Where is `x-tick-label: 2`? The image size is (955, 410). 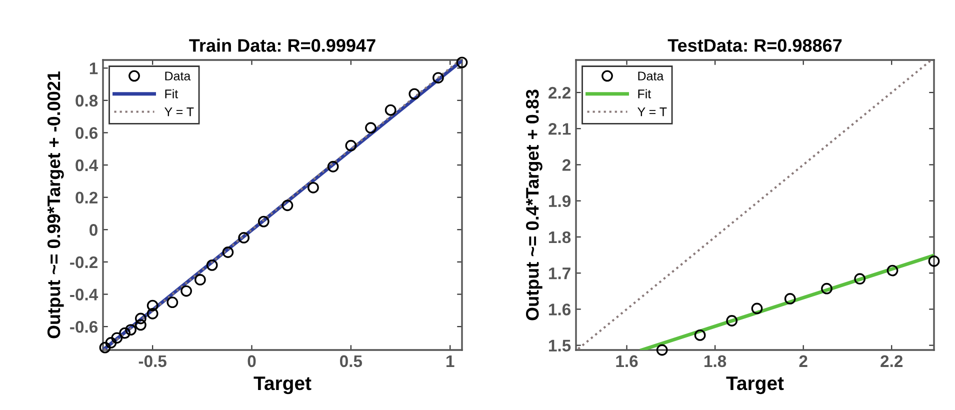 x-tick-label: 2 is located at coordinates (803, 361).